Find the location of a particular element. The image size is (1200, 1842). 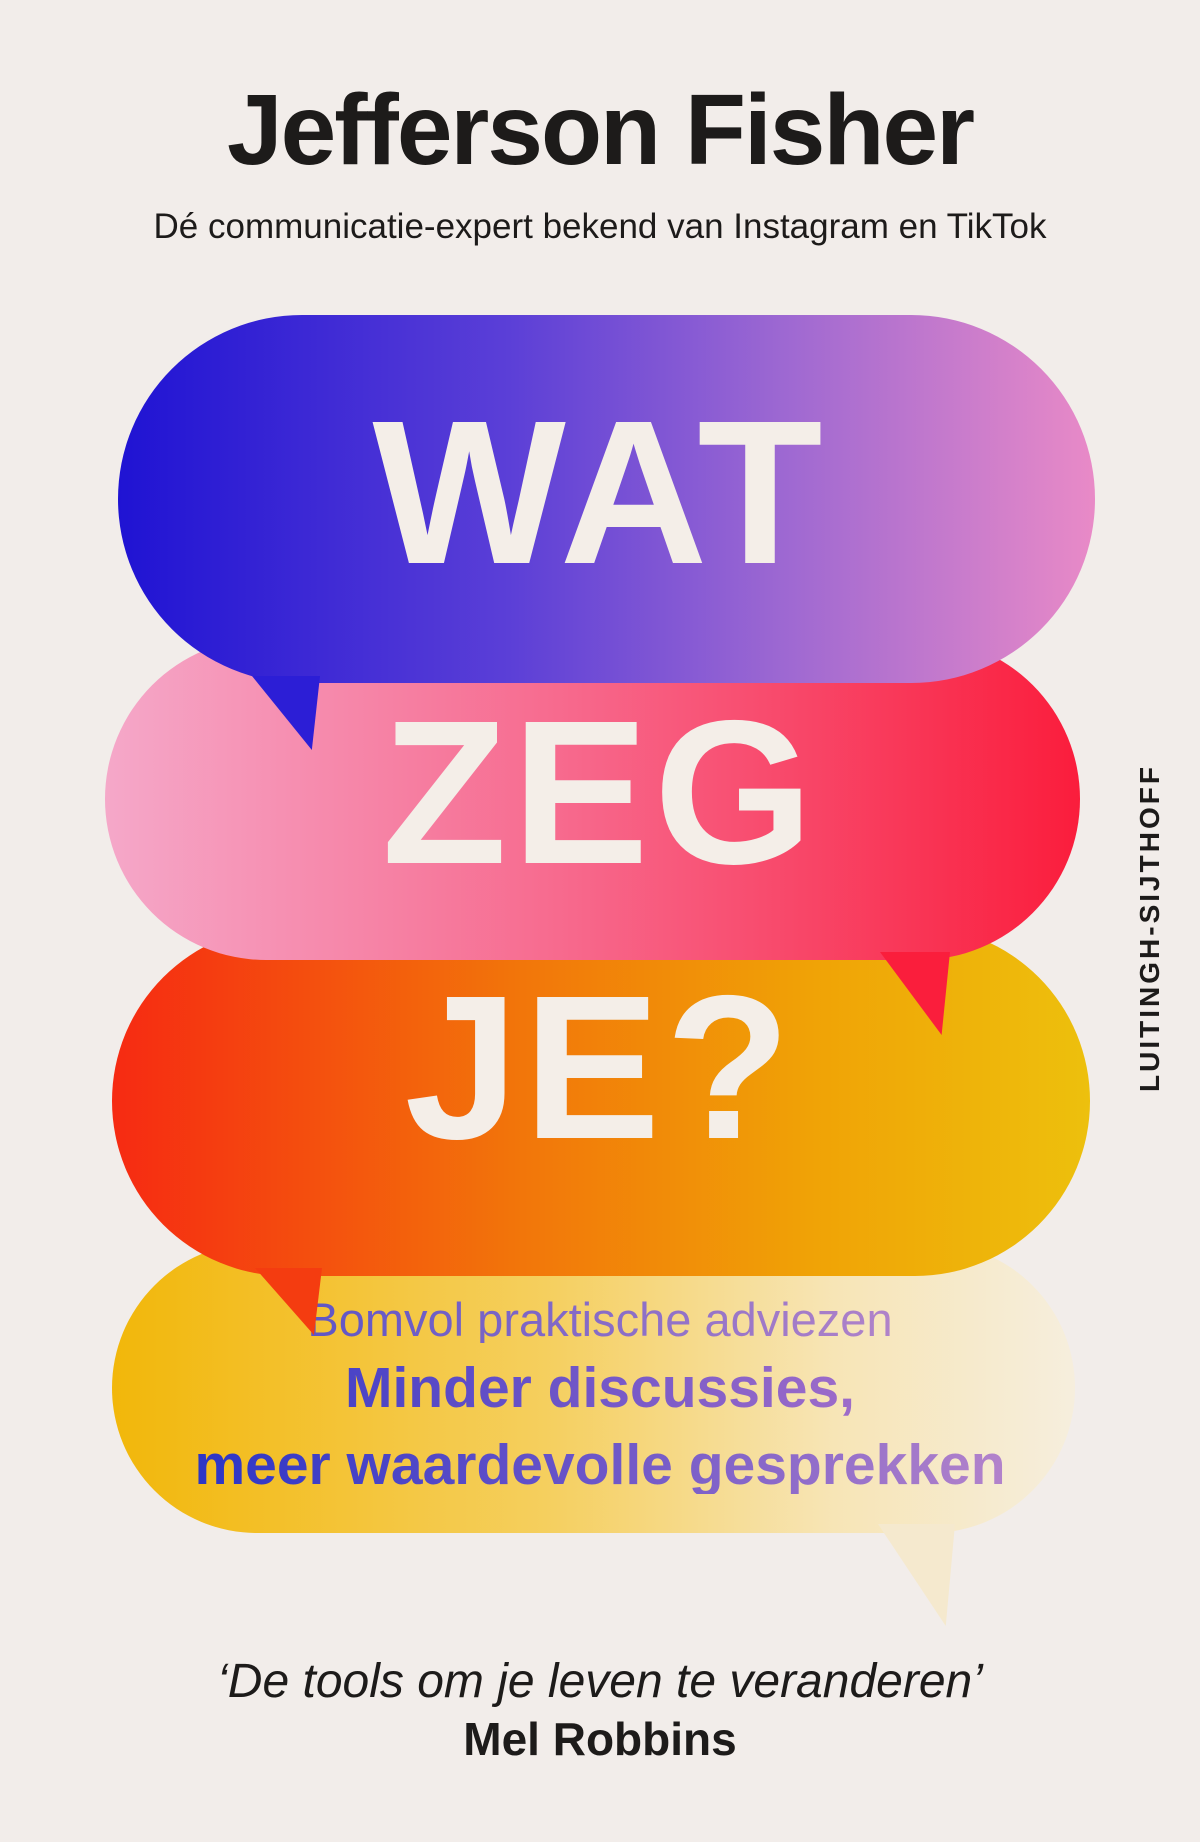

blurb-line-1: Bomvol praktische adviezen is located at coordinates (600, 1319).